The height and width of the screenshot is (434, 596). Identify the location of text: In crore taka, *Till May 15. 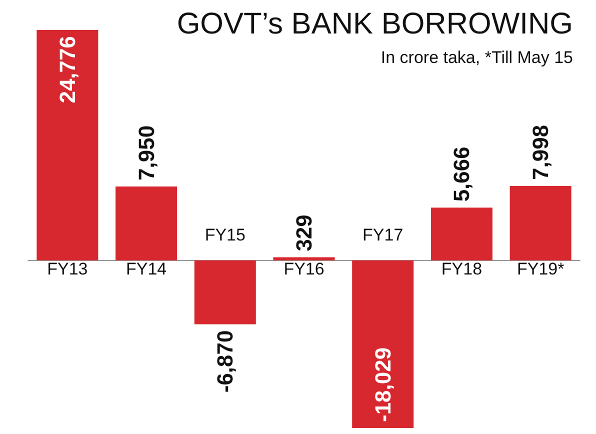
(477, 57).